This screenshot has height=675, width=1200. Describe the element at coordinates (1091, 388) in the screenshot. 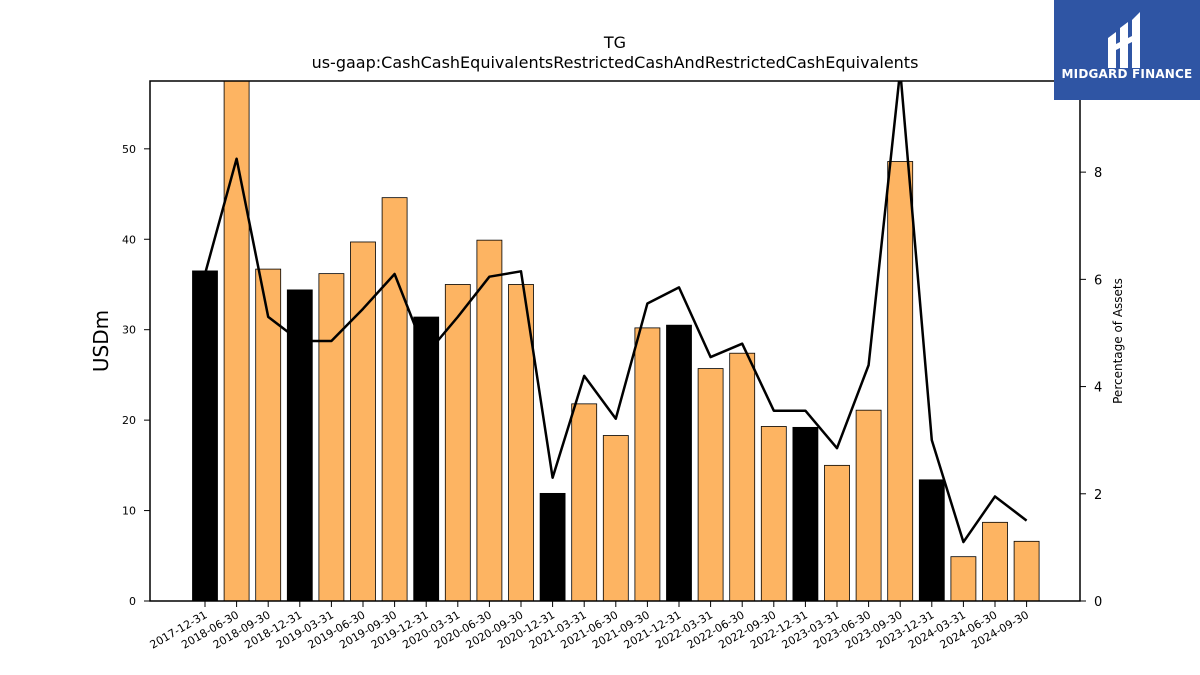

I see `right-axis: 0 2 4 6 8` at that location.